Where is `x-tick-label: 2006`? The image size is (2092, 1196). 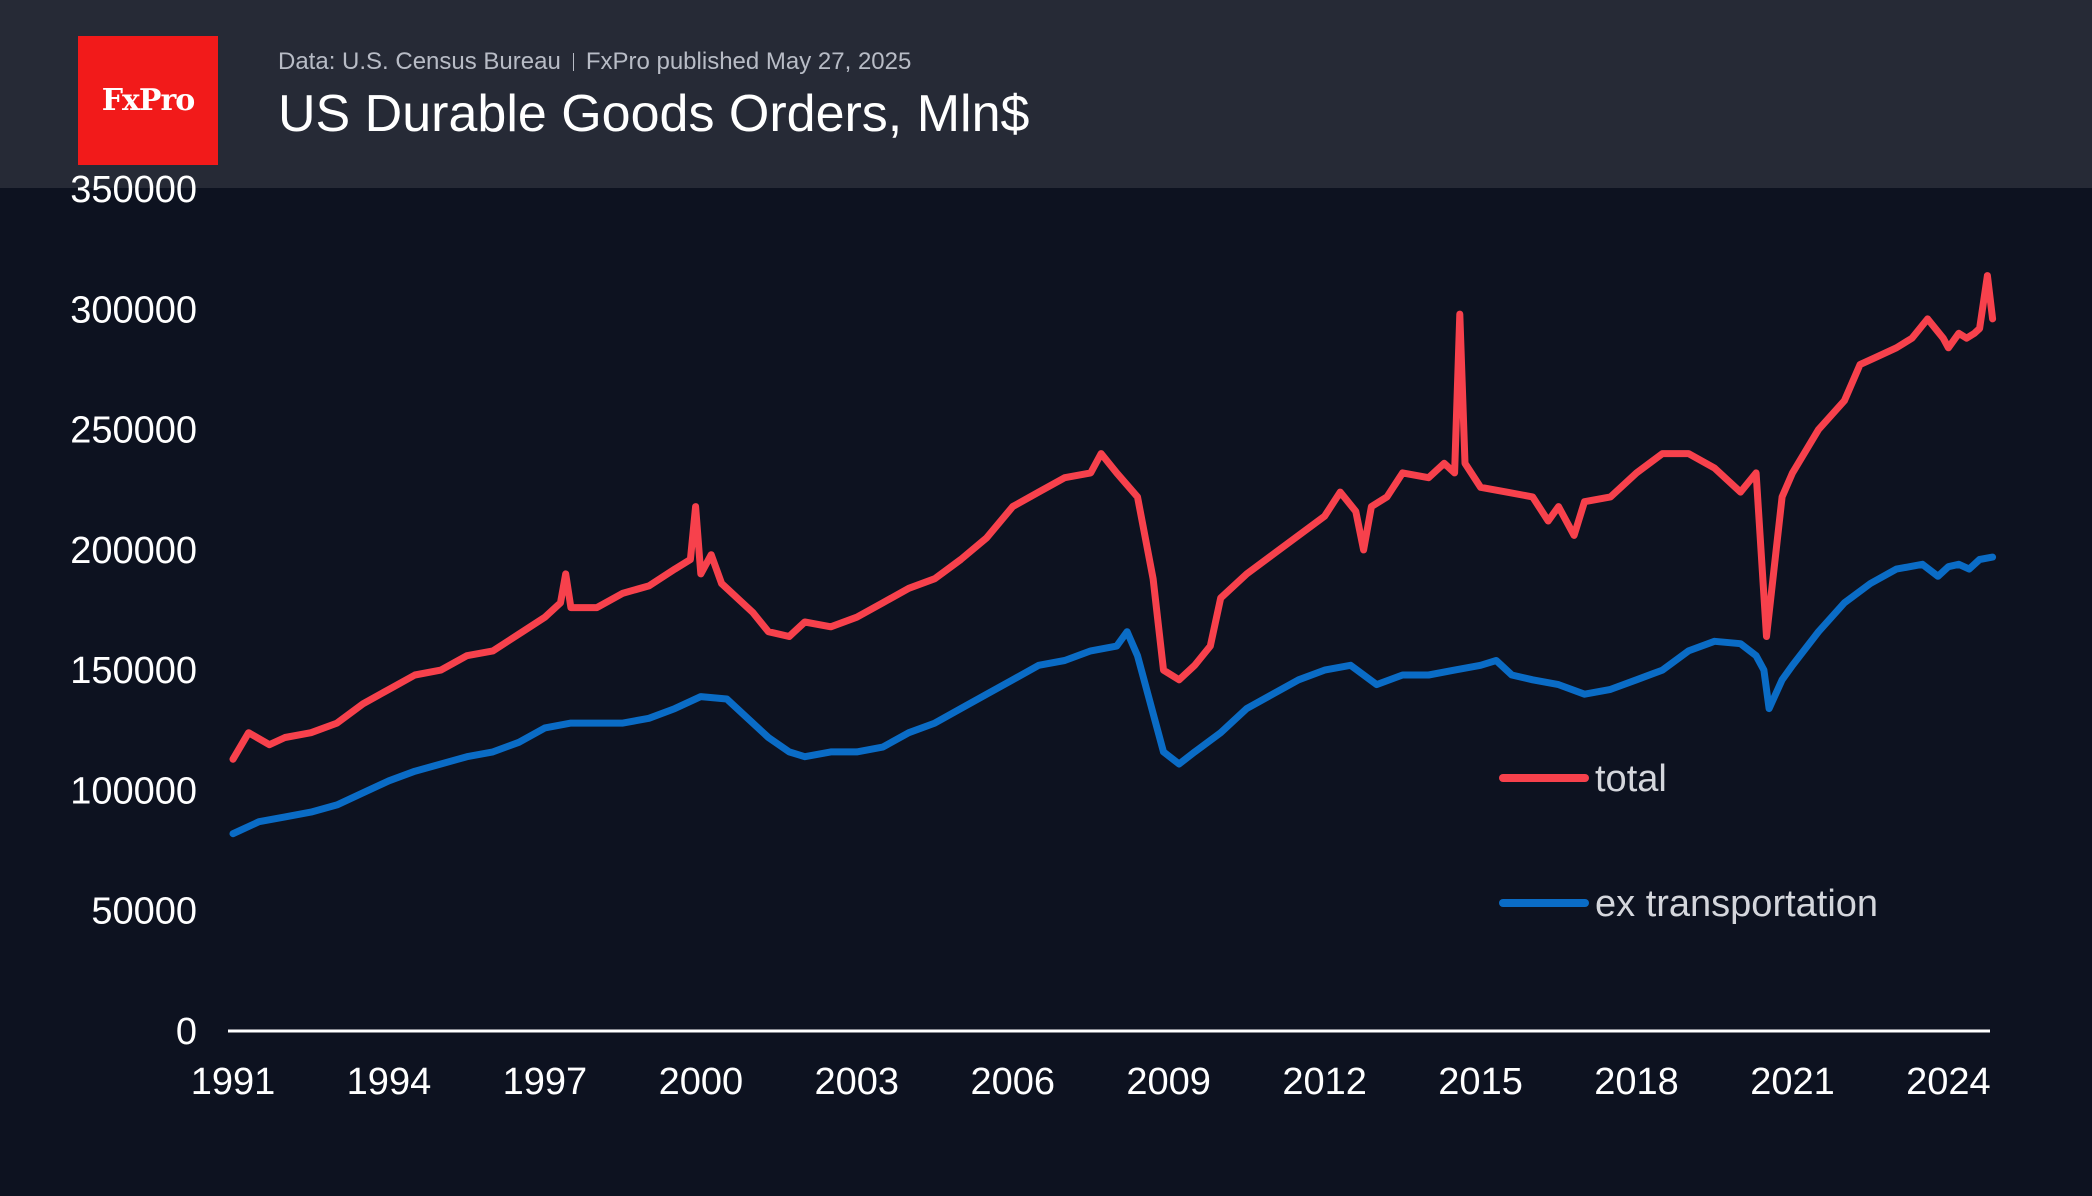 x-tick-label: 2006 is located at coordinates (1012, 1082).